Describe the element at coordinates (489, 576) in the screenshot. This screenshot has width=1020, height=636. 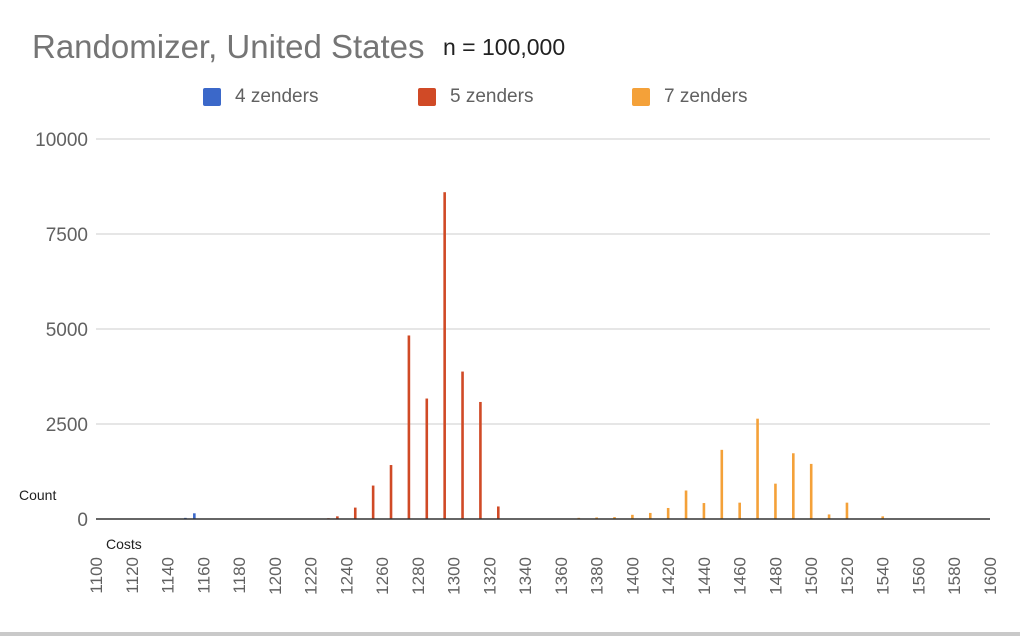
I see `x-tick-label: 1320` at that location.